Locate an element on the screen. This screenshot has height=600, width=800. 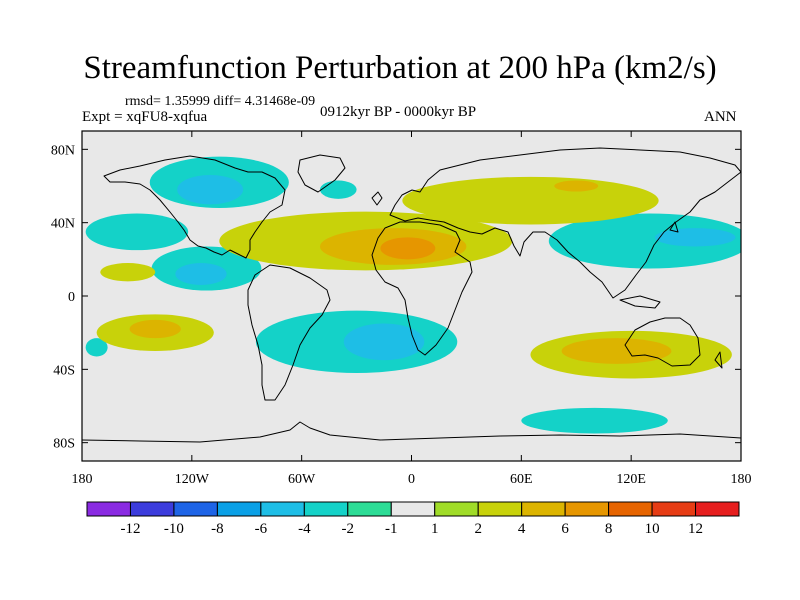
colorbar-label: 6 is located at coordinates (565, 529).